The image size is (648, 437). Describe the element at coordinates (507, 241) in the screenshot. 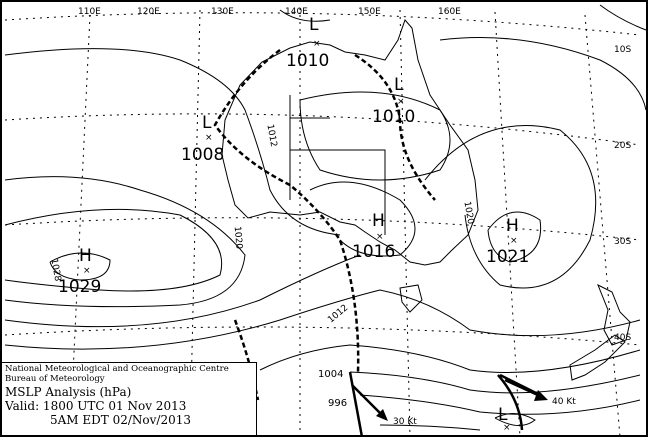

I see `high-centre: H × 1021` at that location.